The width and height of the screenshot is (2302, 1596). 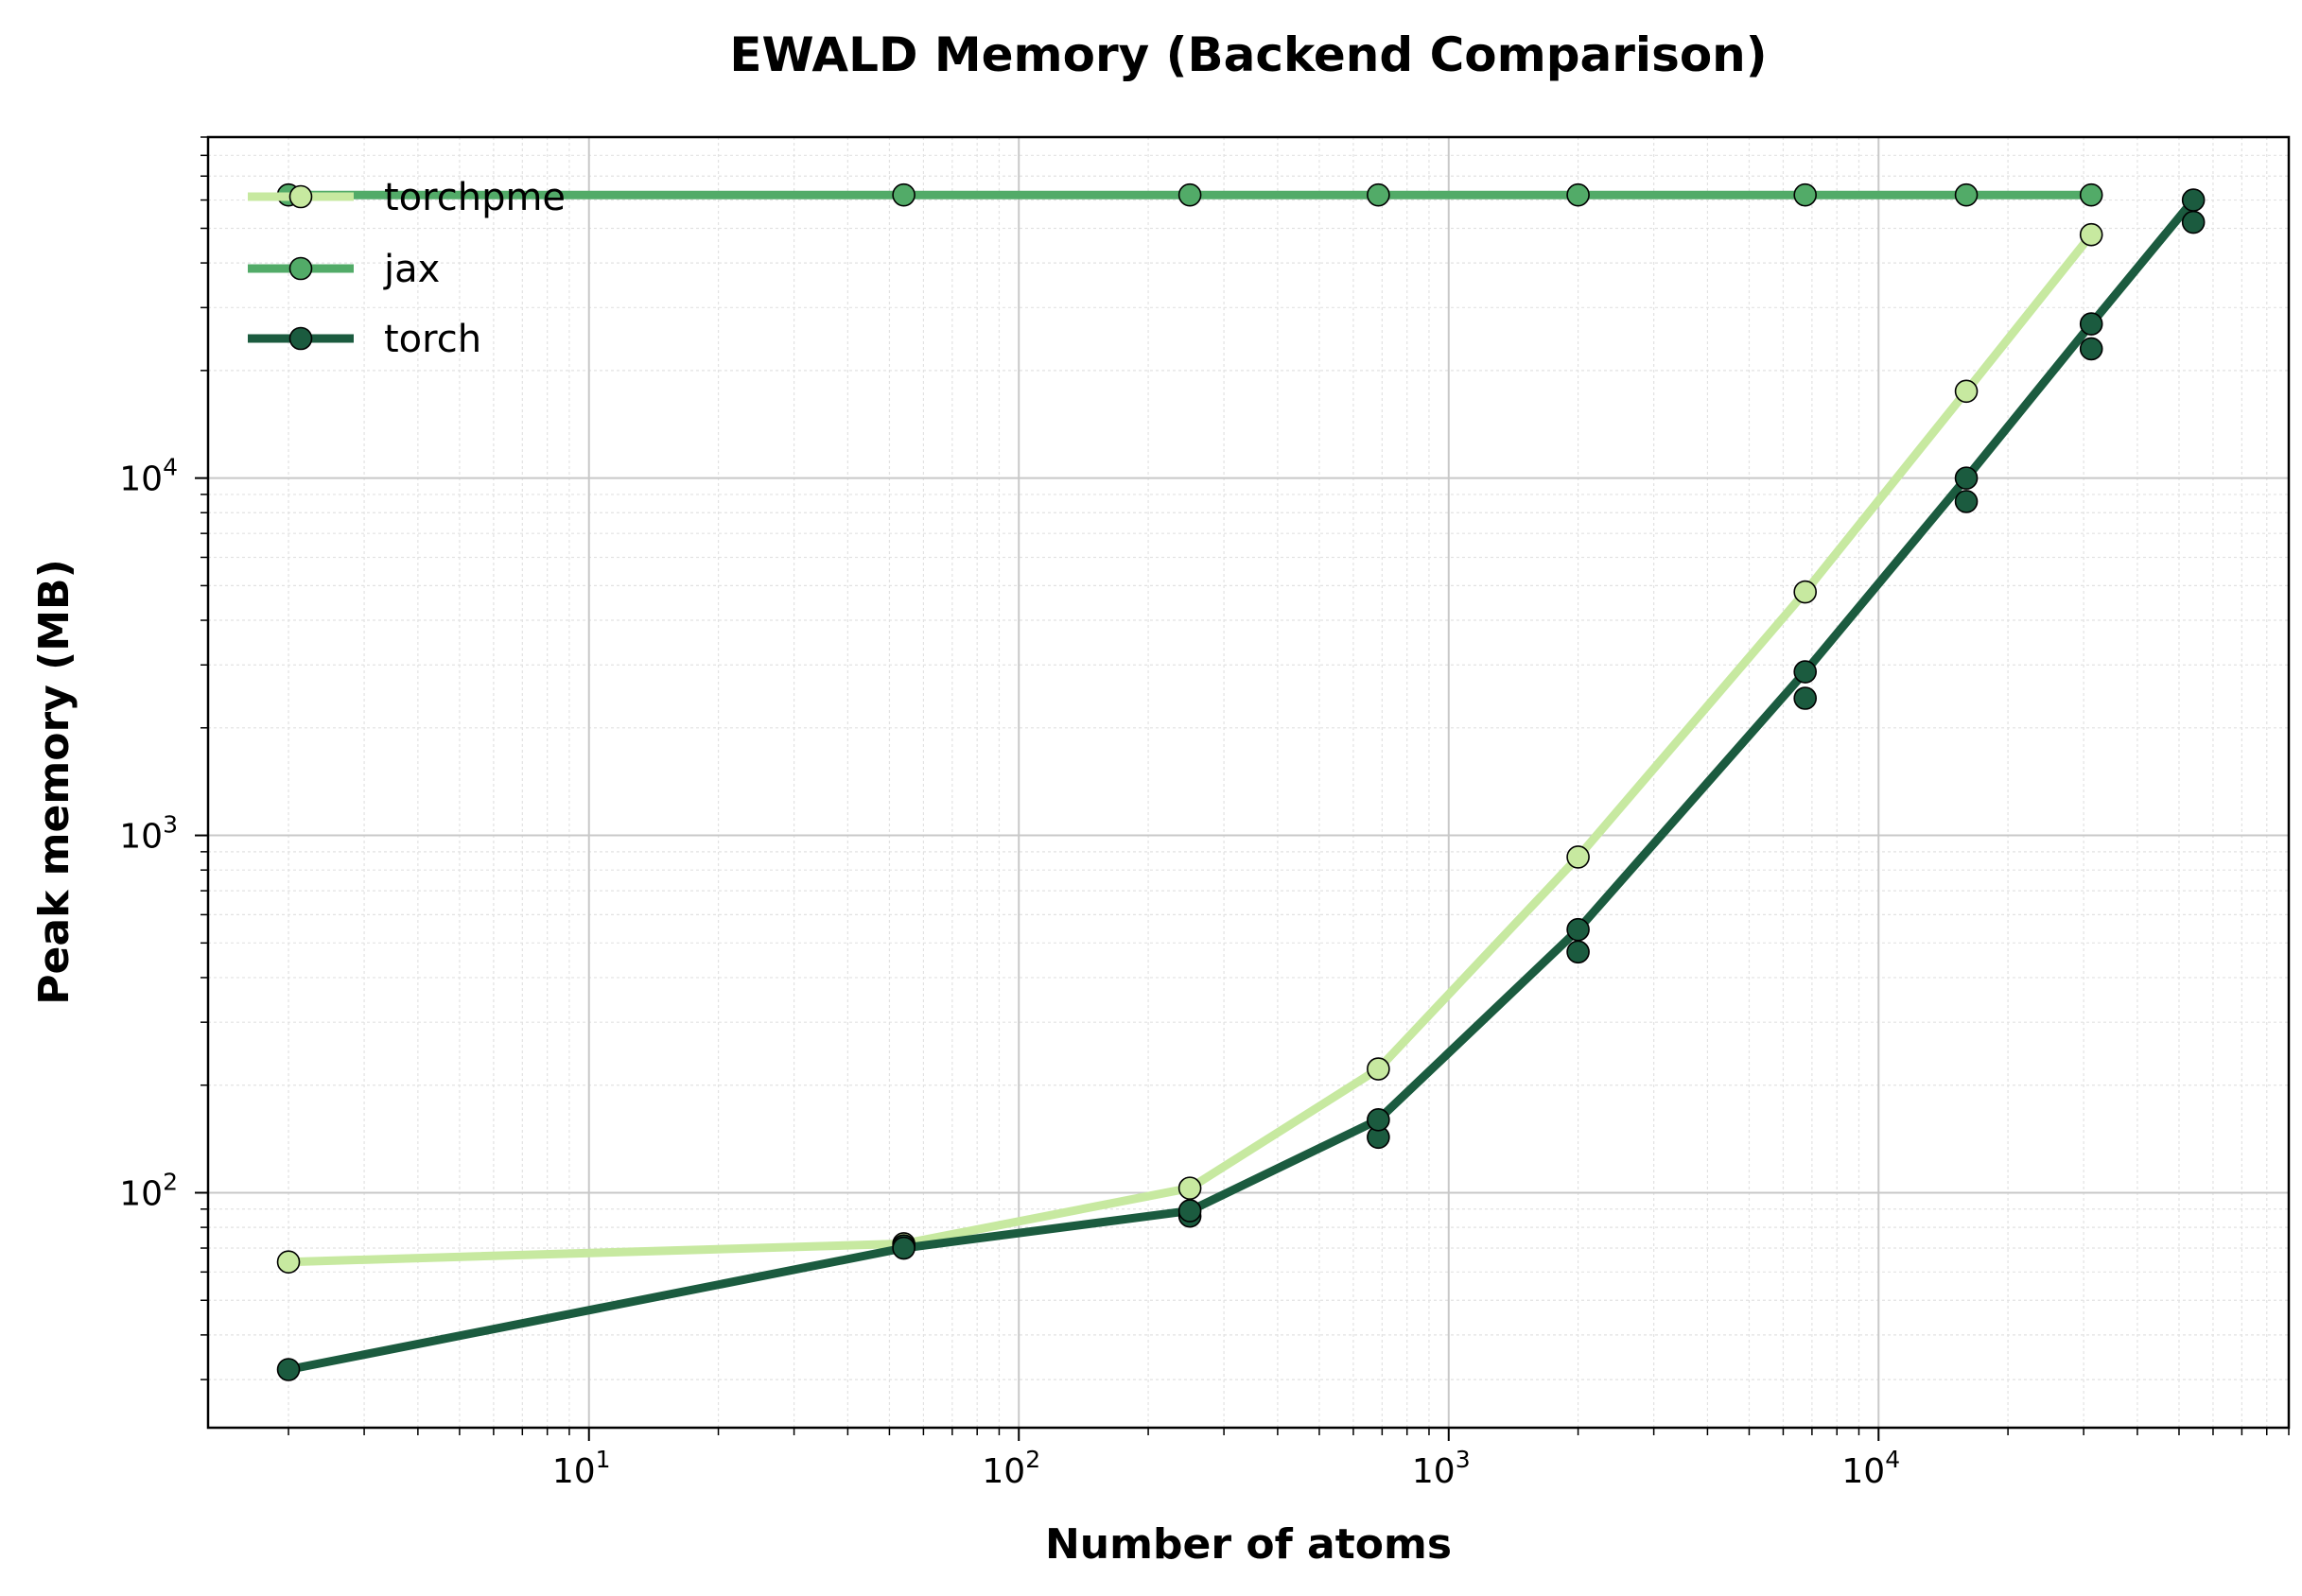 I want to click on legend-entry-torch: torch, so click(x=364, y=339).